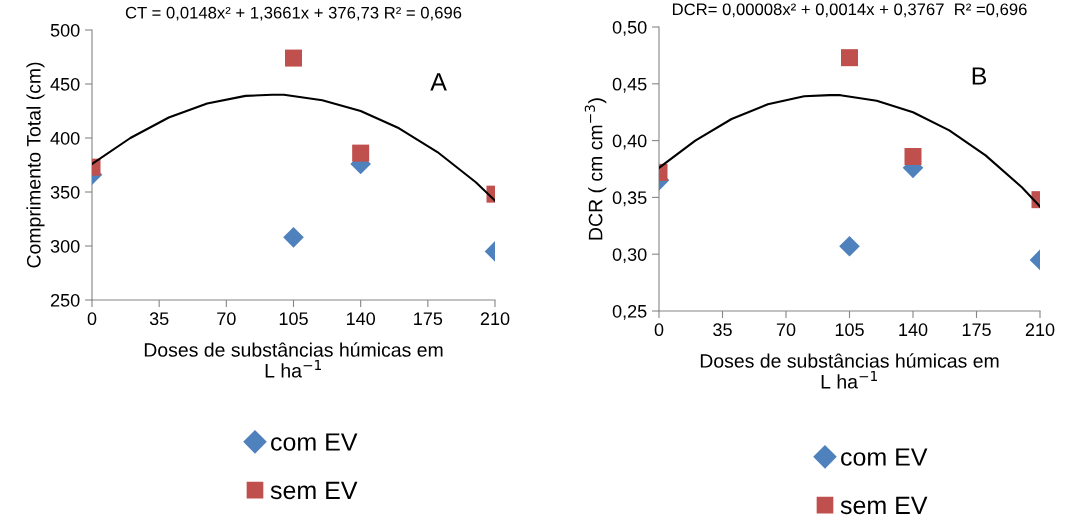  Describe the element at coordinates (849, 10) in the screenshot. I see `text: DCR= 0,00008x² + 0,0014x + 0,3767 R² =0,696` at that location.